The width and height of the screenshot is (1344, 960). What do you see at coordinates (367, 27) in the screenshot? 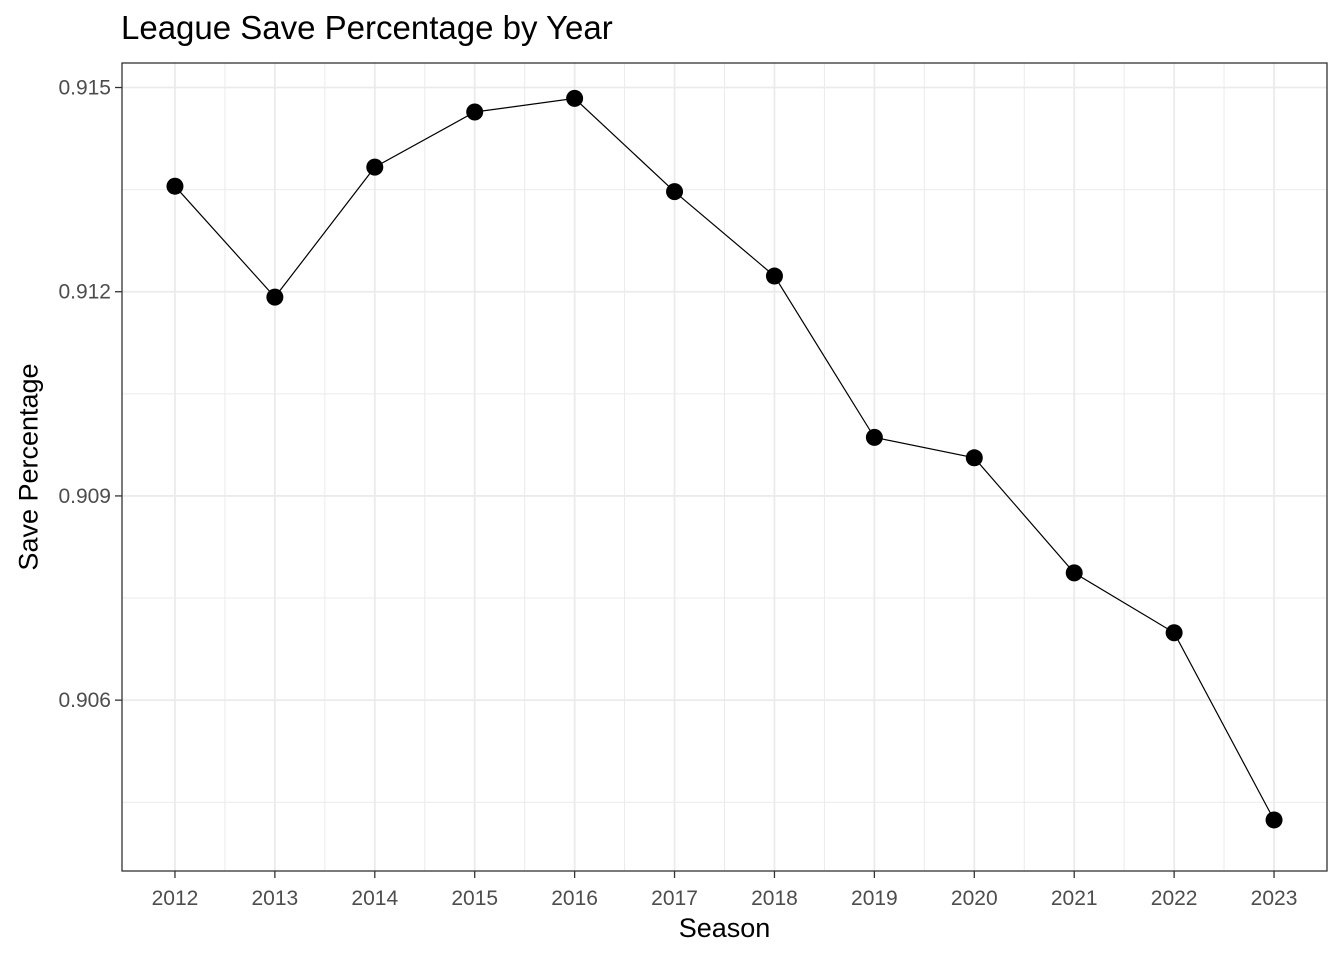
I see `chart-title: League Save Percentage by Year` at bounding box center [367, 27].